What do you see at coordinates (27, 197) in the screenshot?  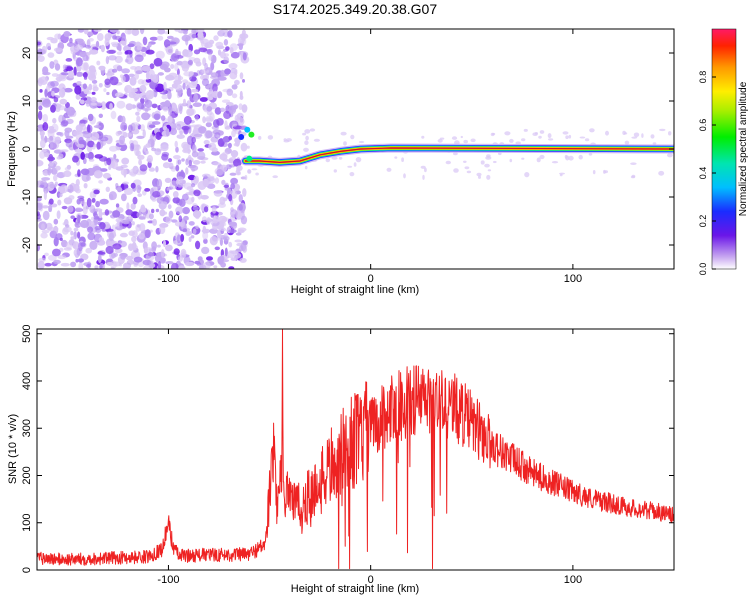 I see `y-tick-label: -10` at bounding box center [27, 197].